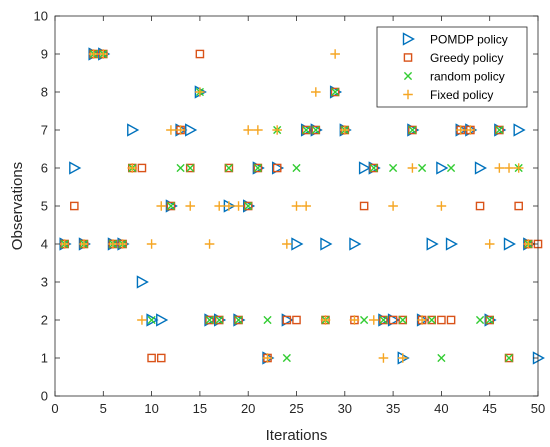  Describe the element at coordinates (17, 206) in the screenshot. I see `y-axis-label: Observations` at that location.